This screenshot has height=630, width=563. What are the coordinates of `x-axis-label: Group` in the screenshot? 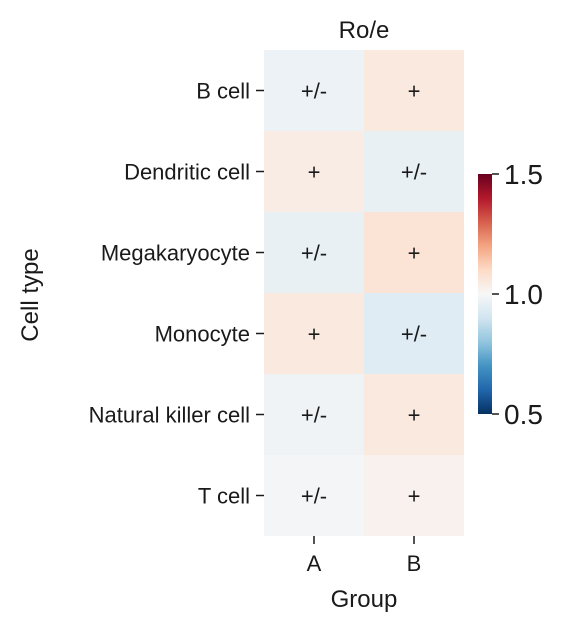 It's located at (364, 599).